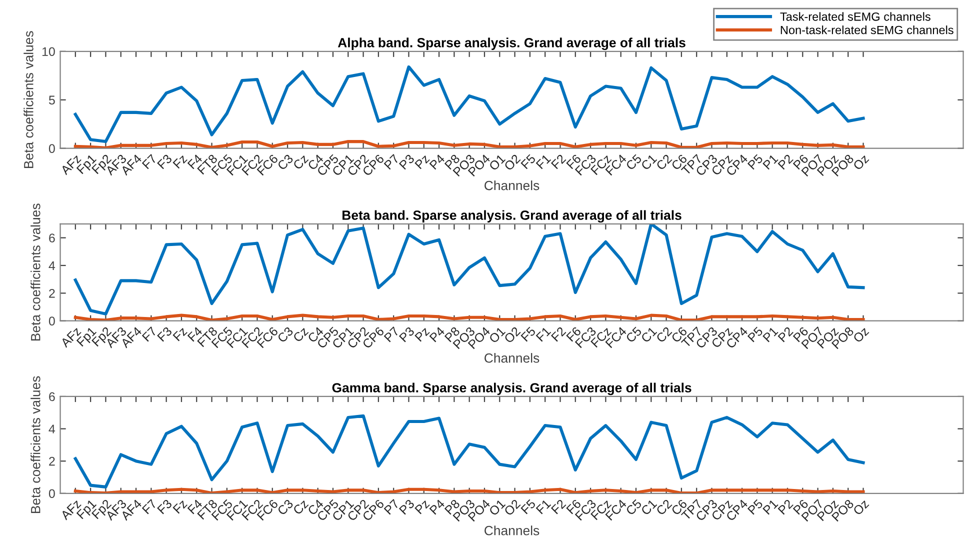  What do you see at coordinates (855, 16) in the screenshot?
I see `legend-label: Task-related sEMG channels` at bounding box center [855, 16].